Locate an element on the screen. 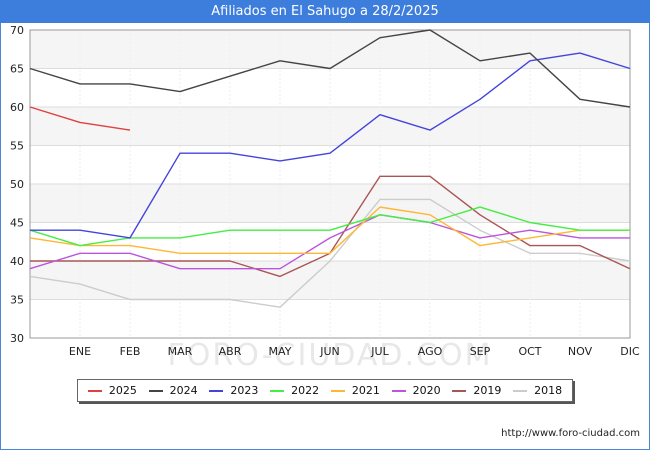  legend-item-2022: 2022 is located at coordinates (294, 390).